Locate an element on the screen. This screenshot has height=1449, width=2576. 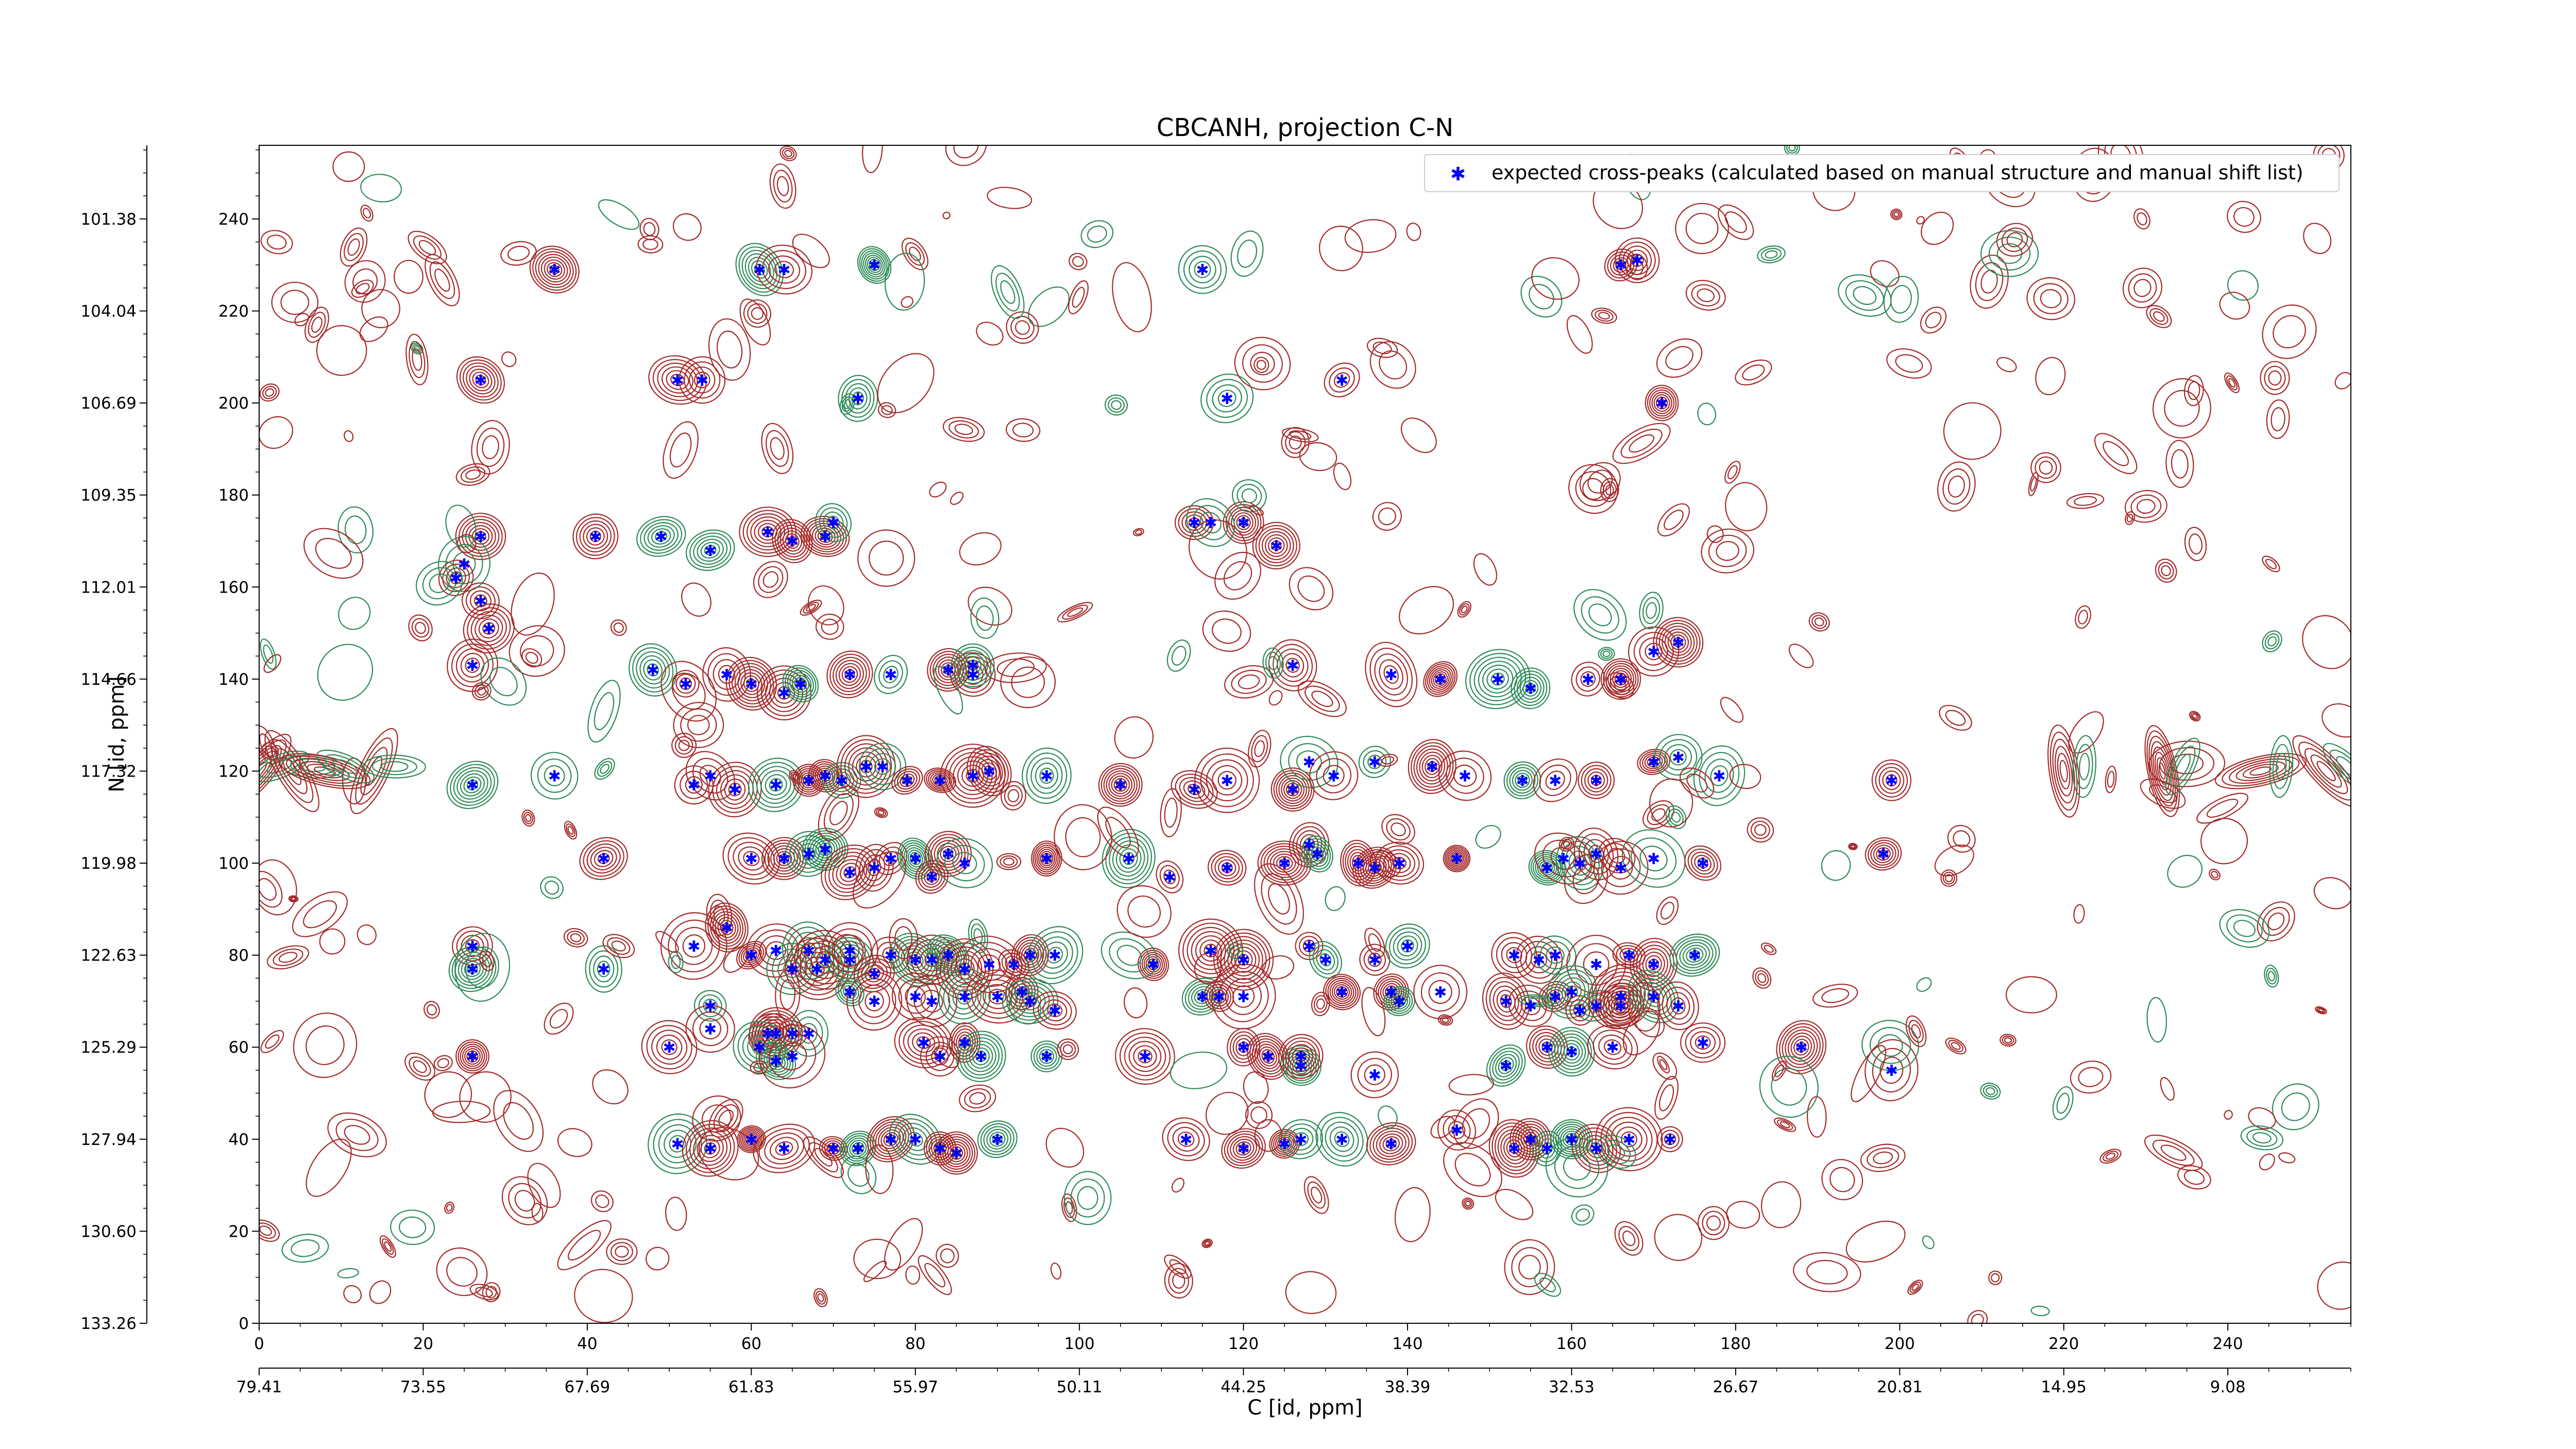
y-tick-label: 180 is located at coordinates (233, 495).